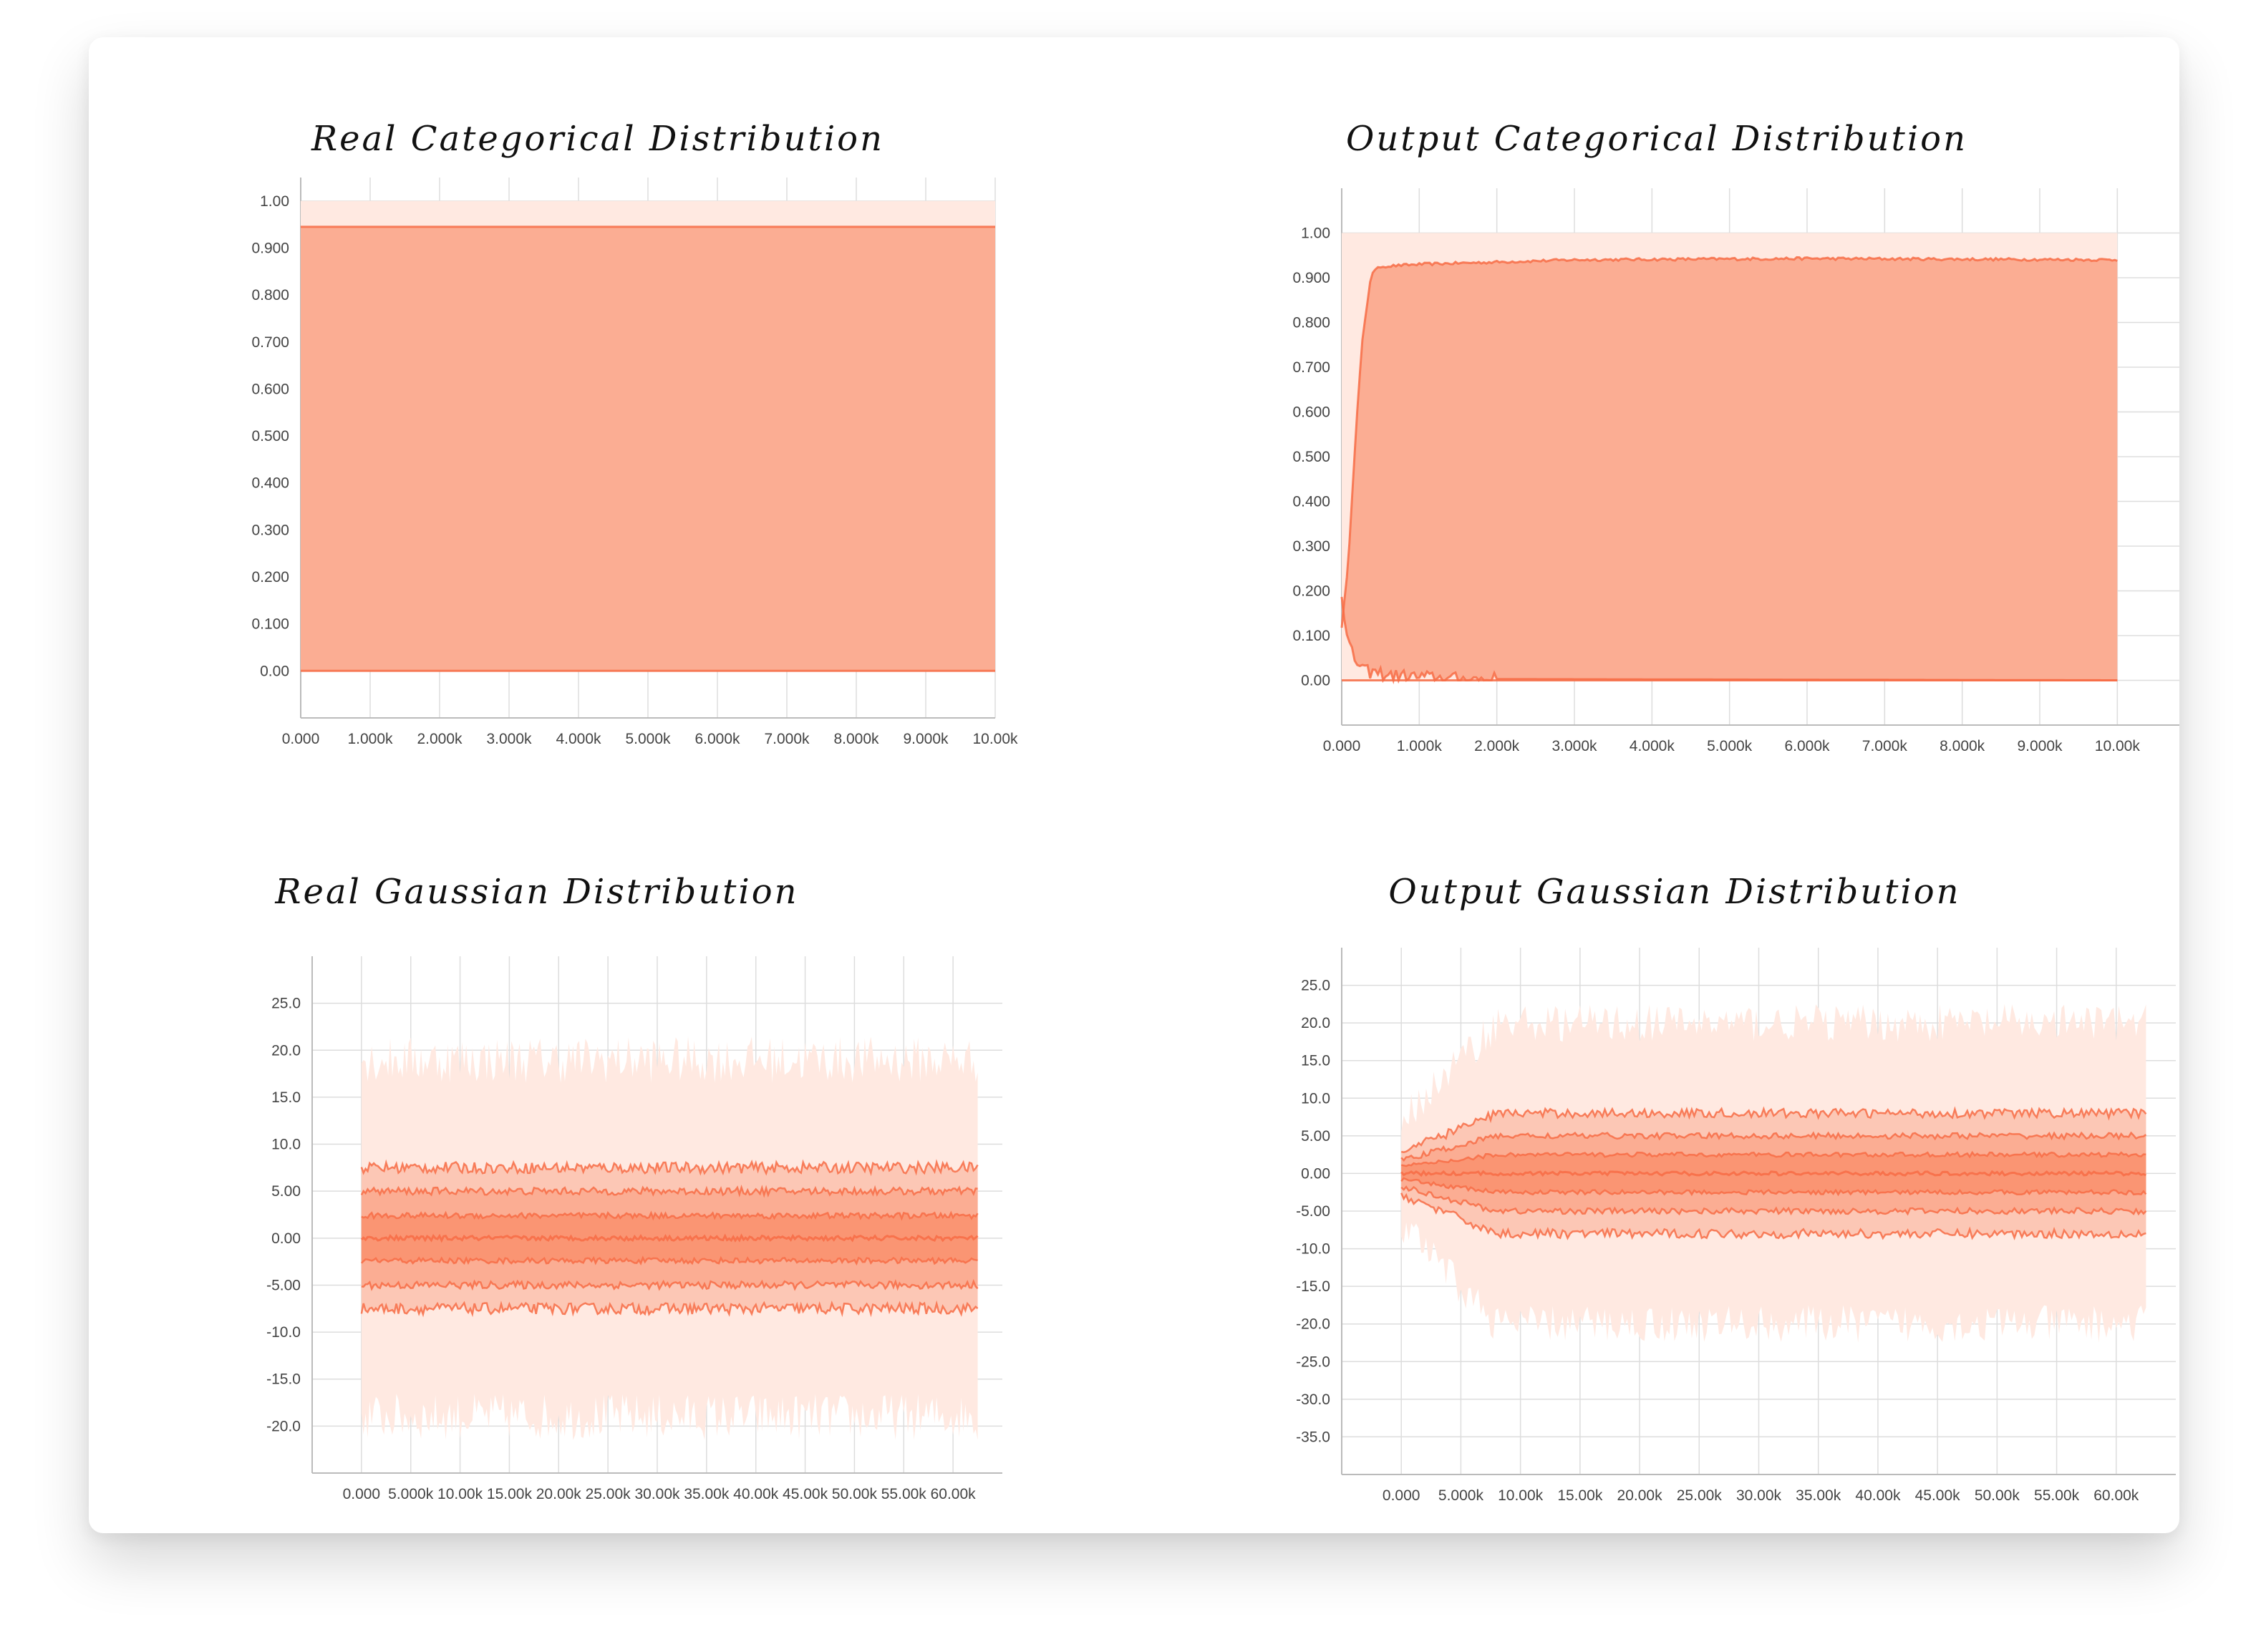  I want to click on median-line, so click(1773, 1173).